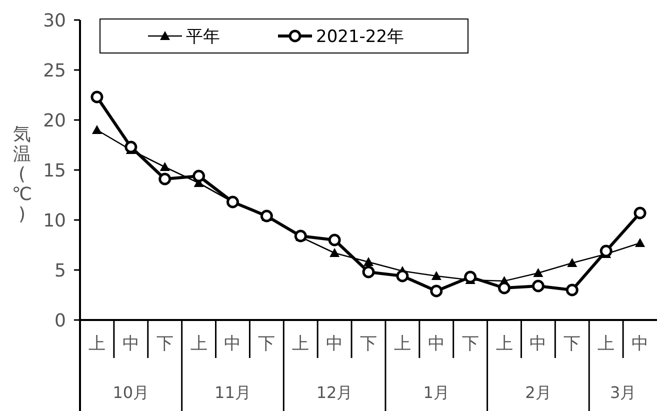  I want to click on y-tick-label: 25, so click(54, 71).